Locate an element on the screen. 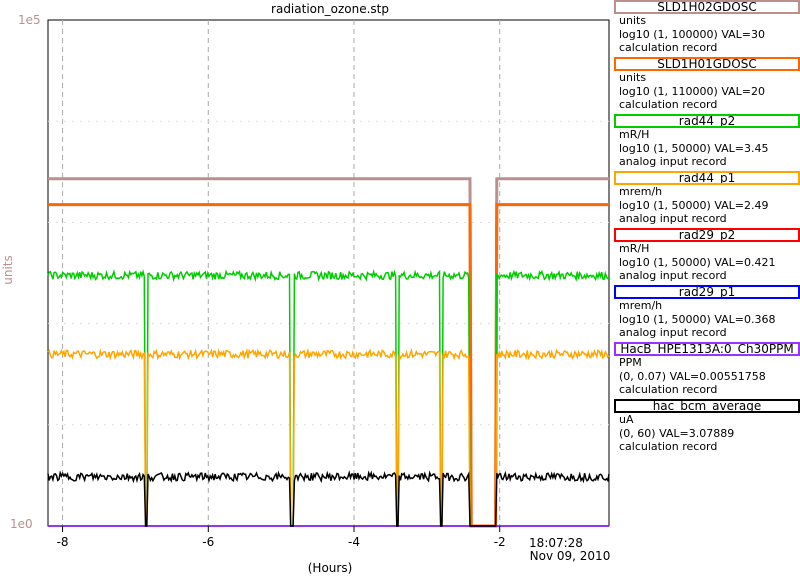  legend-range: log10 (1, 50000) VAL=0.421 is located at coordinates (697, 262).